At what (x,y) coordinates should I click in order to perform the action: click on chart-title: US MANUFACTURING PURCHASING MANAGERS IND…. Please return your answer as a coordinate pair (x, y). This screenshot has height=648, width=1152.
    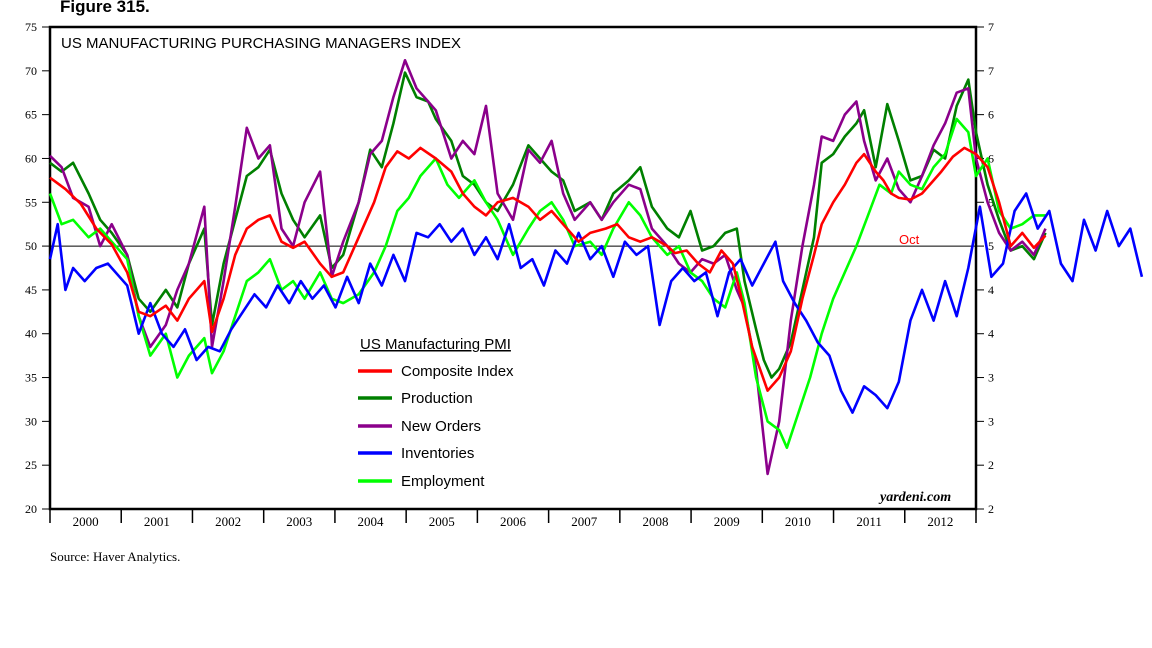
    Looking at the image, I should click on (261, 43).